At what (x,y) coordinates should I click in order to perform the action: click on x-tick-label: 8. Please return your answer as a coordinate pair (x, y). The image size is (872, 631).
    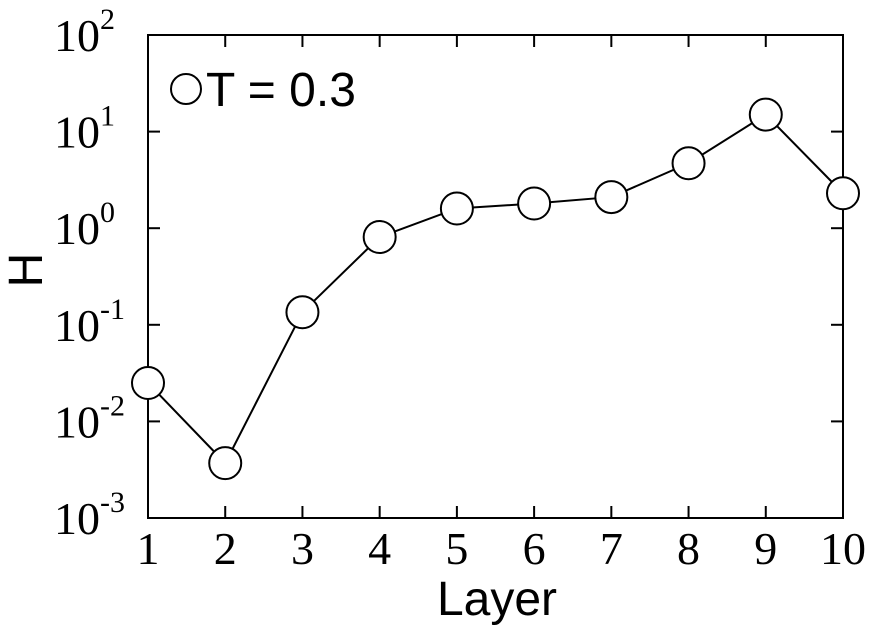
    Looking at the image, I should click on (688, 548).